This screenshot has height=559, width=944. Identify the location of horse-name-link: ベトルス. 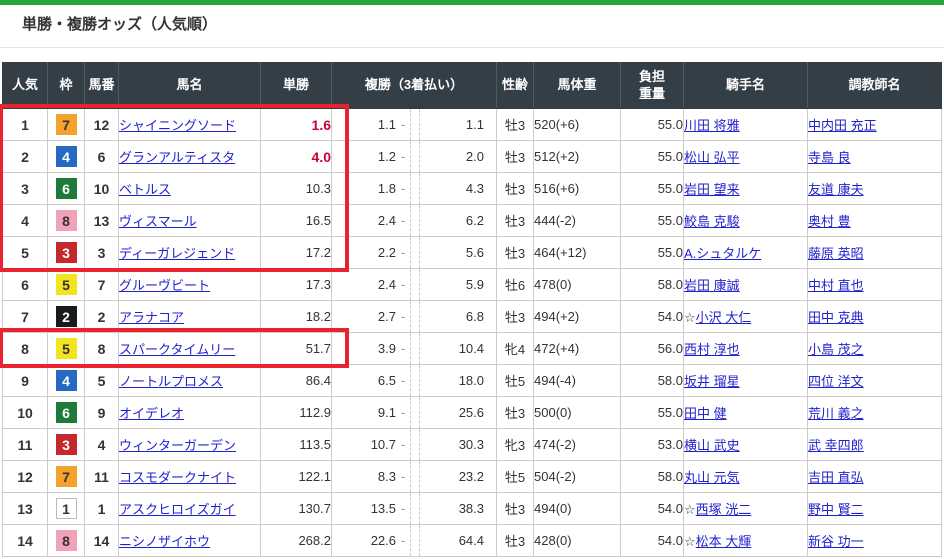
(145, 189).